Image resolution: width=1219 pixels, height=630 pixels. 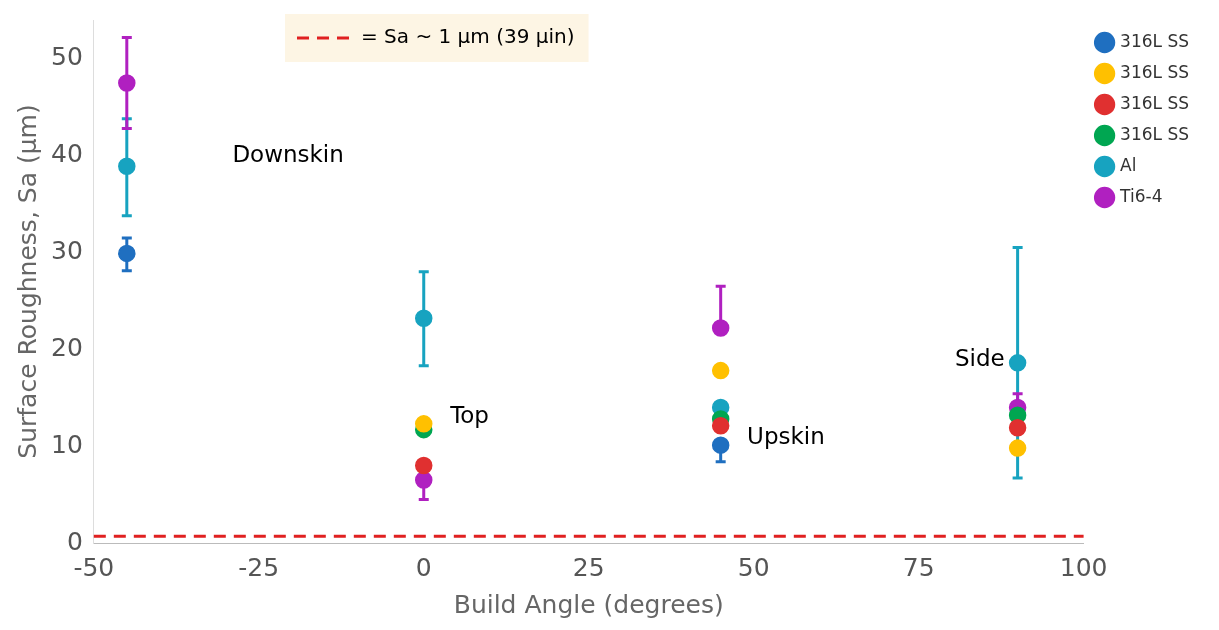 What do you see at coordinates (27, 281) in the screenshot?
I see `y-axis-title: Surface Roughness, Sa (μm)` at bounding box center [27, 281].